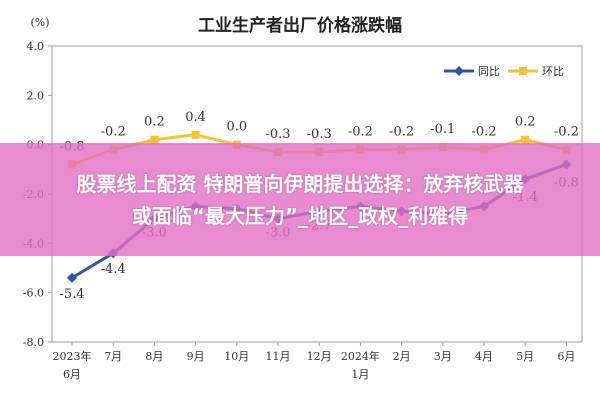  What do you see at coordinates (523, 71) in the screenshot?
I see `legend-mom-marker` at bounding box center [523, 71].